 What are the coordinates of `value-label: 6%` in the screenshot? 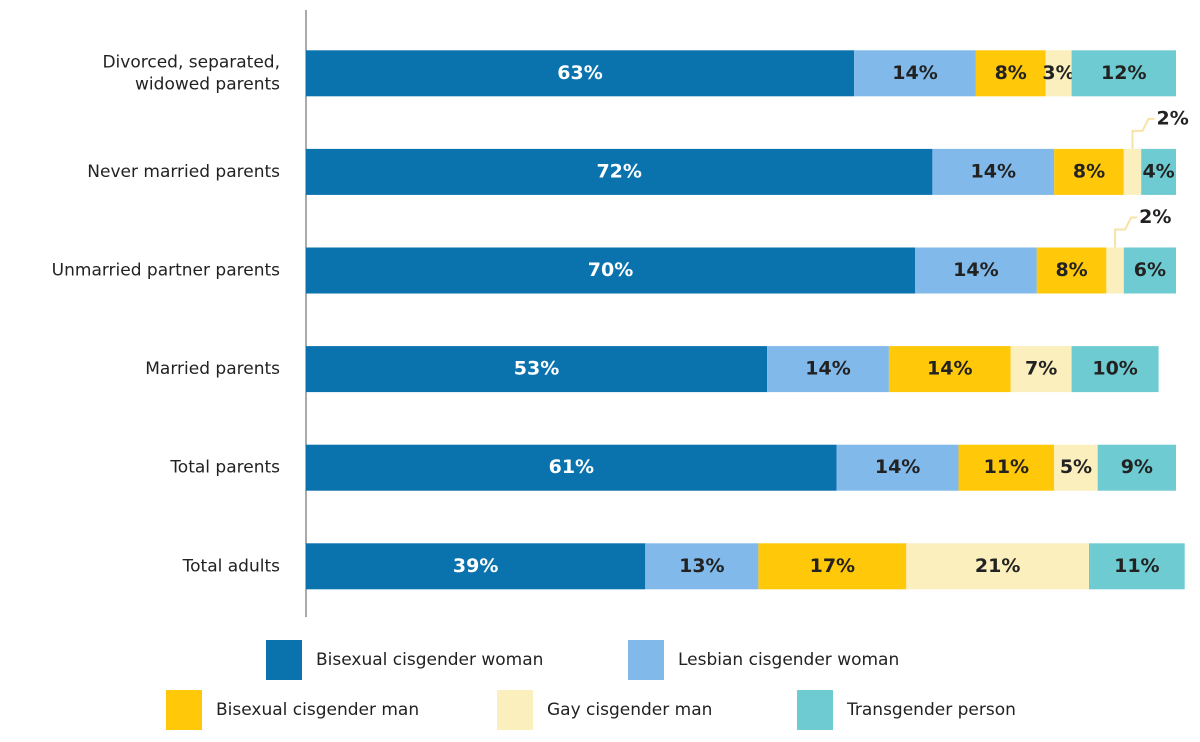 It's located at (1150, 270).